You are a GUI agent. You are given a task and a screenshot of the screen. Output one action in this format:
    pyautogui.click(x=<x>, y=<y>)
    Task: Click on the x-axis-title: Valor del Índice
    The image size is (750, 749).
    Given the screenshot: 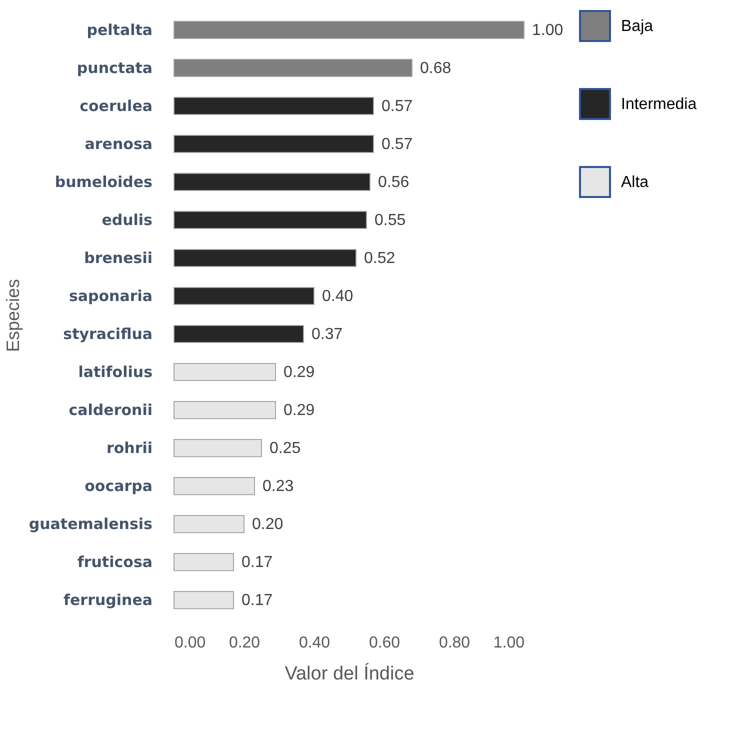 What is the action you would take?
    pyautogui.click(x=349, y=673)
    